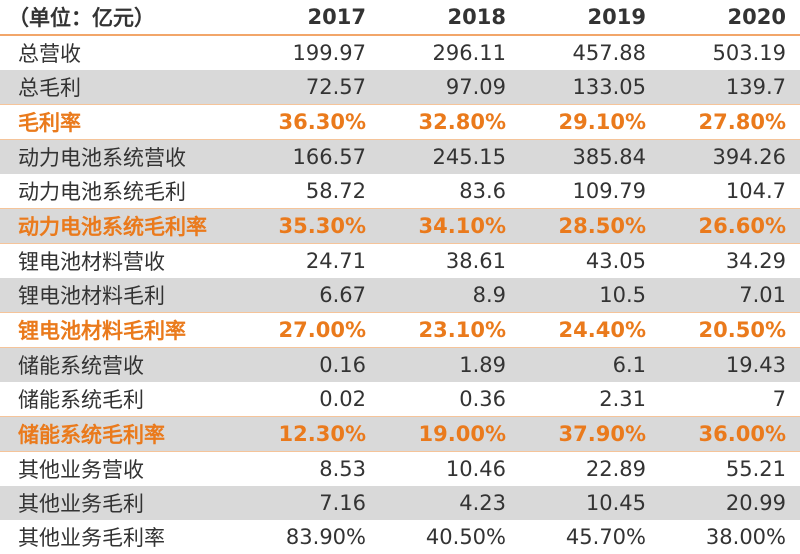 This screenshot has height=554, width=800. Describe the element at coordinates (476, 17) in the screenshot. I see `year-header: 2018` at that location.